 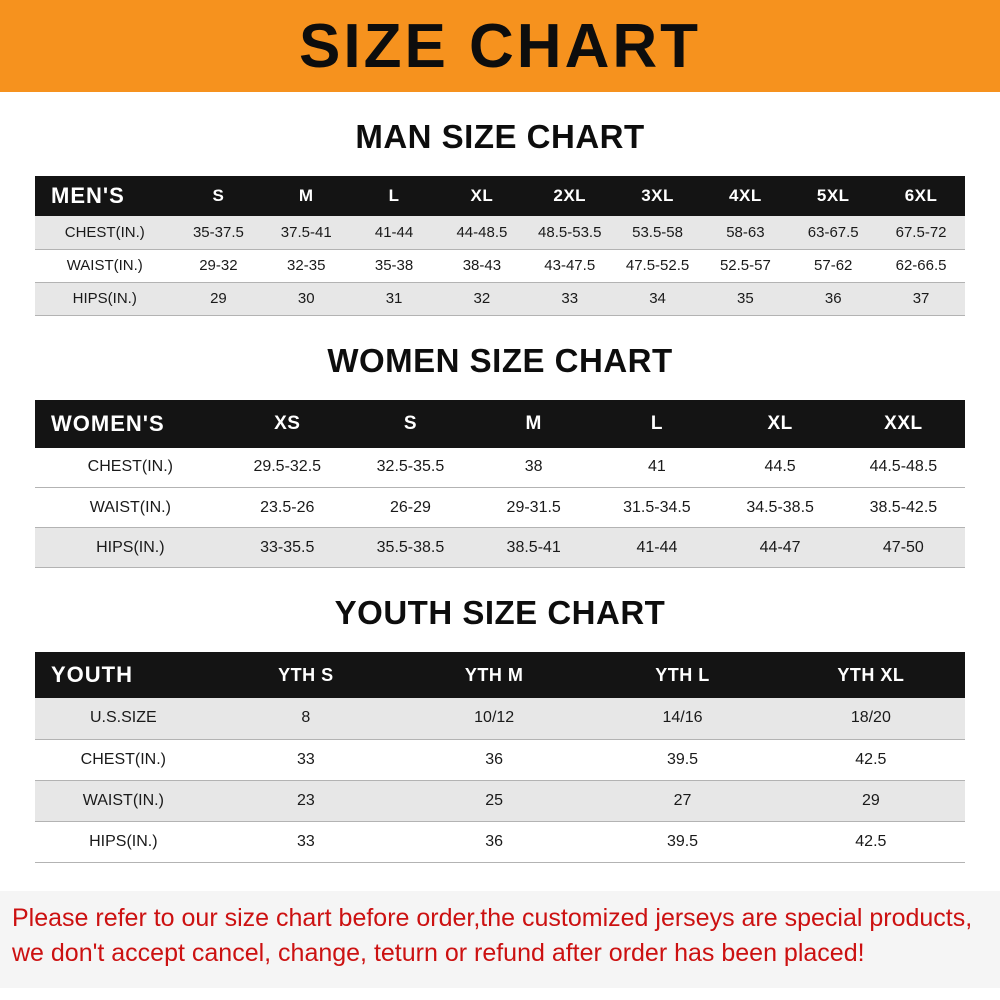 What do you see at coordinates (123, 675) in the screenshot?
I see `table-category-header: YOUTH` at bounding box center [123, 675].